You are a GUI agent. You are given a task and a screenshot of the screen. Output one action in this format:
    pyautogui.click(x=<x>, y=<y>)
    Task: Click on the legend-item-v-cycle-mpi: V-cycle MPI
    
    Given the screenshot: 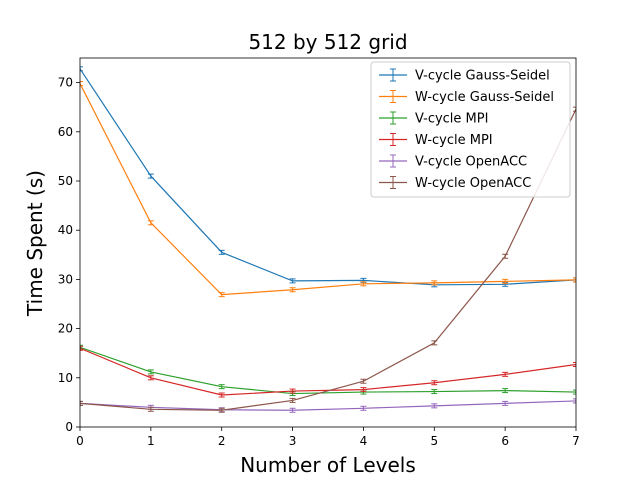 What is the action you would take?
    pyautogui.click(x=433, y=119)
    